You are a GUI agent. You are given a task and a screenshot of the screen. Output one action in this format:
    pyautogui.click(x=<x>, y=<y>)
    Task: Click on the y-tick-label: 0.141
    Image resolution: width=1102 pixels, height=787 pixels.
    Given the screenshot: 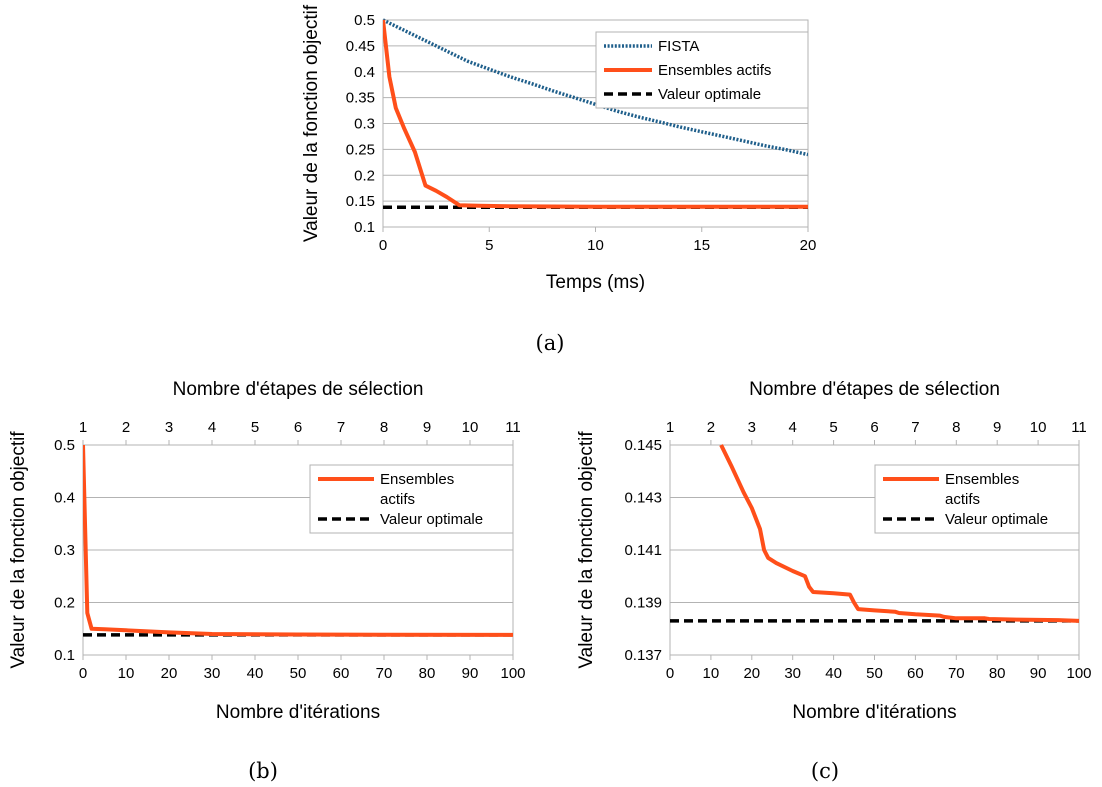 What is the action you would take?
    pyautogui.click(x=643, y=550)
    